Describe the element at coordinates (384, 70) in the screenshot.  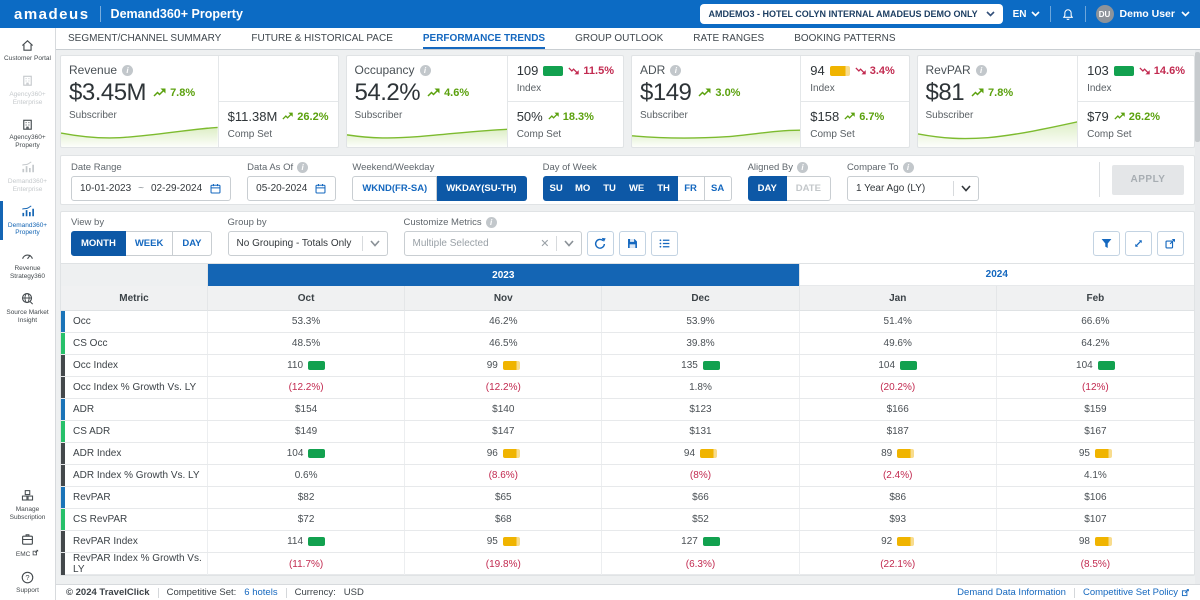
I see `kpi-title: Occupancy` at that location.